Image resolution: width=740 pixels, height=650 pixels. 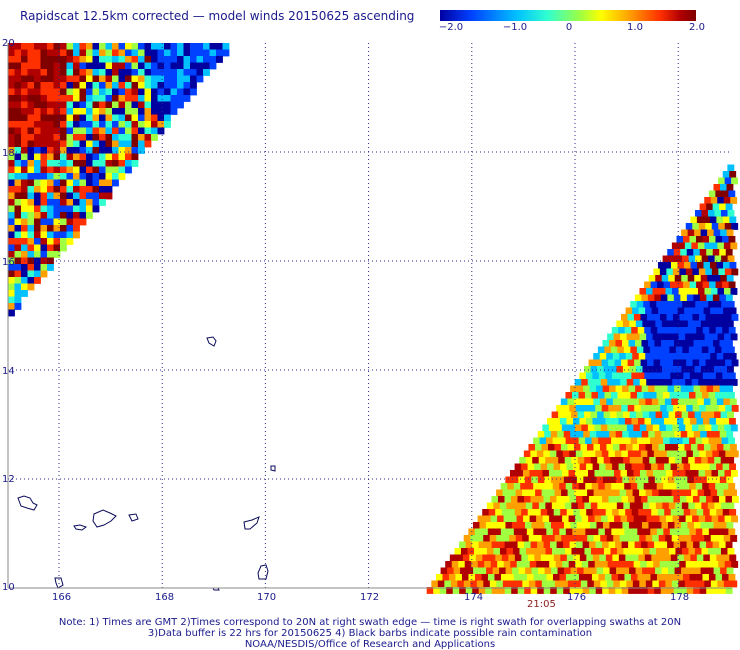 I want to click on lon-tick-label: 178, so click(x=680, y=597).